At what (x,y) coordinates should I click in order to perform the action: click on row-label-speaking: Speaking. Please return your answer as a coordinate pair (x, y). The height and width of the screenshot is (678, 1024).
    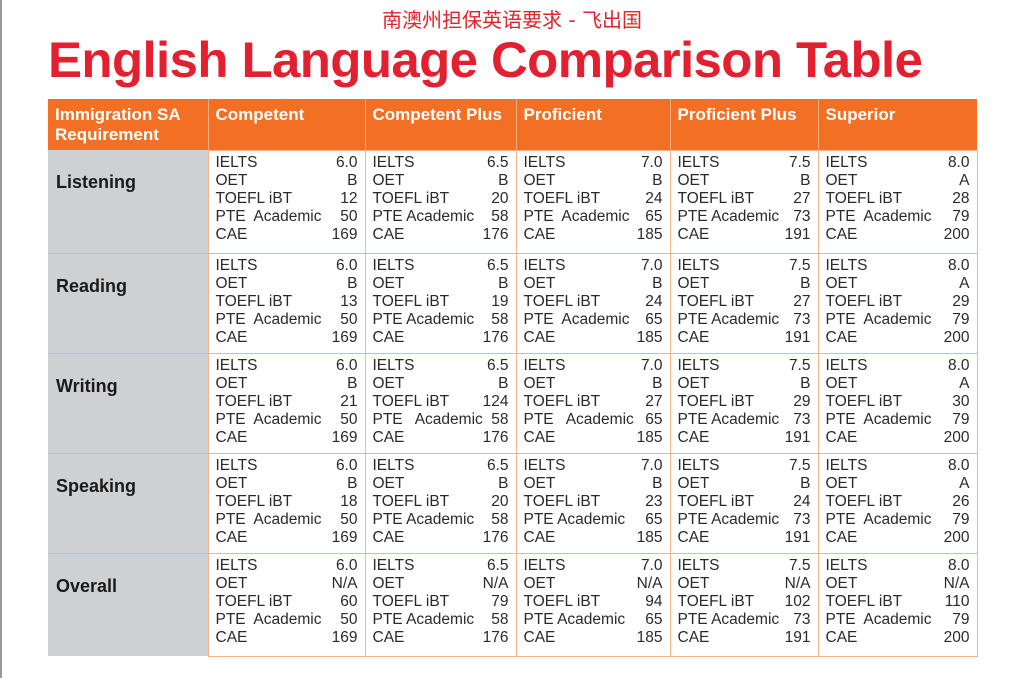
    Looking at the image, I should click on (128, 503).